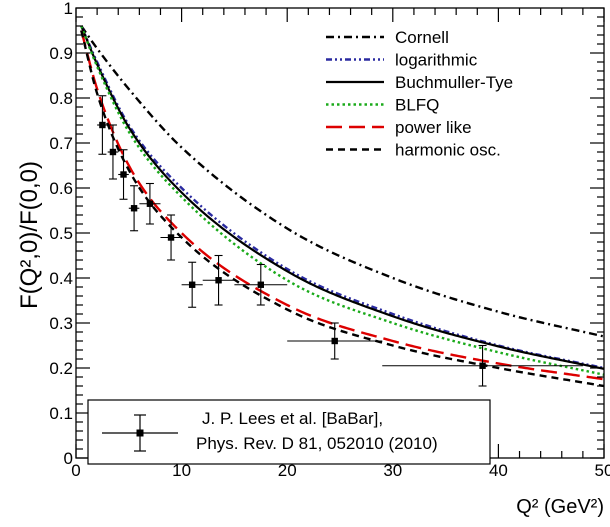 Image resolution: width=610 pixels, height=527 pixels. Describe the element at coordinates (382, 105) in the screenshot. I see `legend-entry-4: BLFQ` at that location.